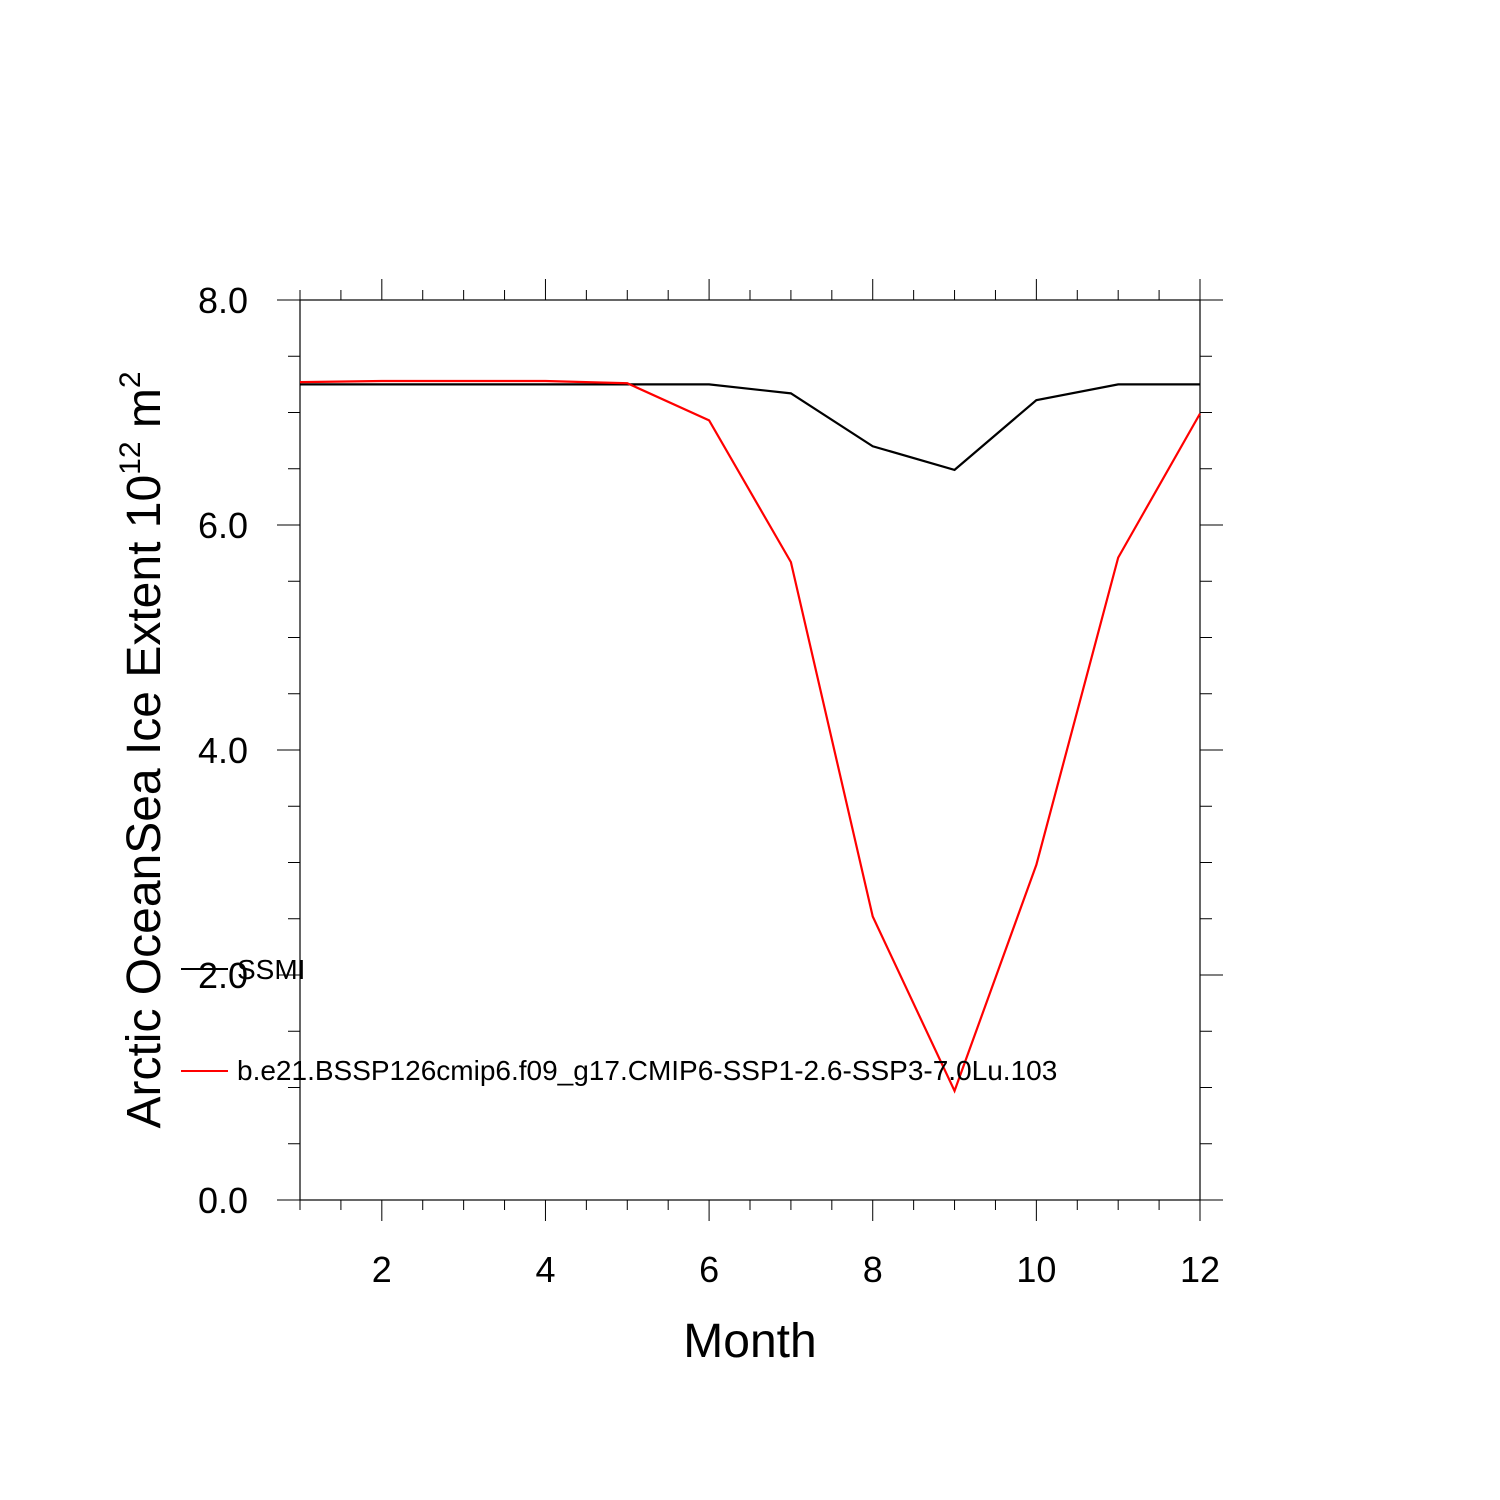 Image resolution: width=1500 pixels, height=1500 pixels. Describe the element at coordinates (223, 525) in the screenshot. I see `y-tick-label: 6.0` at that location.